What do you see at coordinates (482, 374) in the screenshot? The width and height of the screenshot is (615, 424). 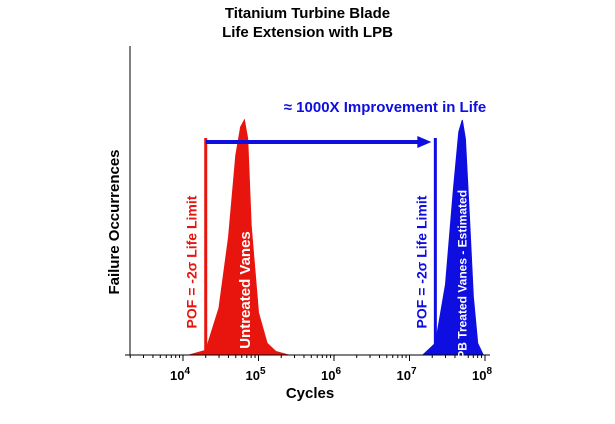 I see `x-tick-label: 10⁸` at bounding box center [482, 374].